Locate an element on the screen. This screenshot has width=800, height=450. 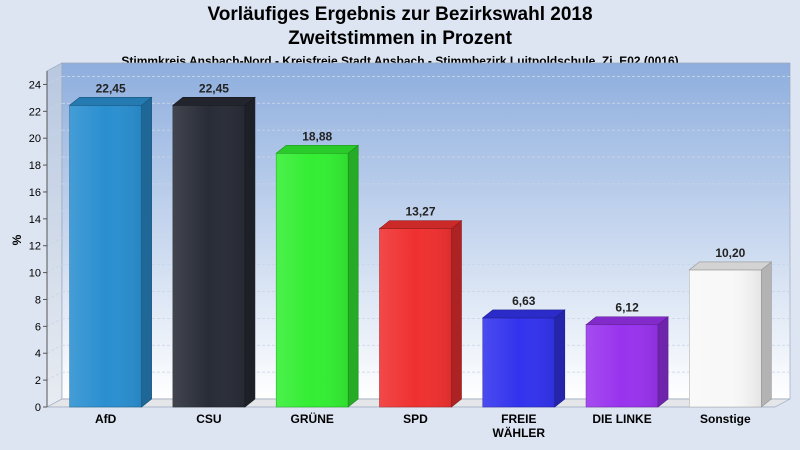
y-tick-label: 0 is located at coordinates (38, 408).